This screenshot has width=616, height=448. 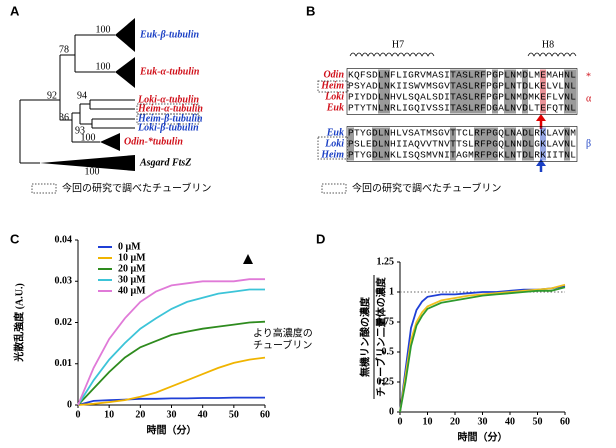 I want to click on species-name: Heim, so click(x=332, y=85).